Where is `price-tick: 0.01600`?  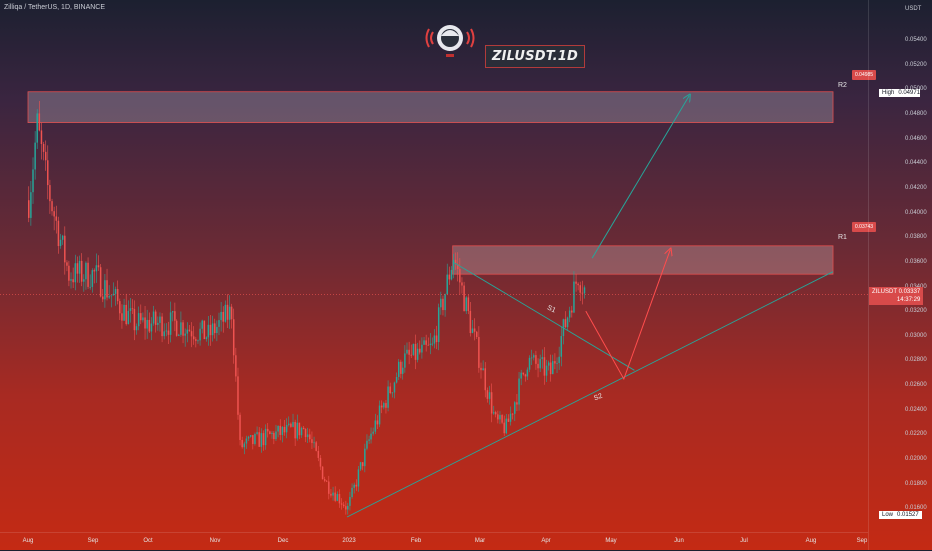
price-tick: 0.01600 is located at coordinates (916, 508).